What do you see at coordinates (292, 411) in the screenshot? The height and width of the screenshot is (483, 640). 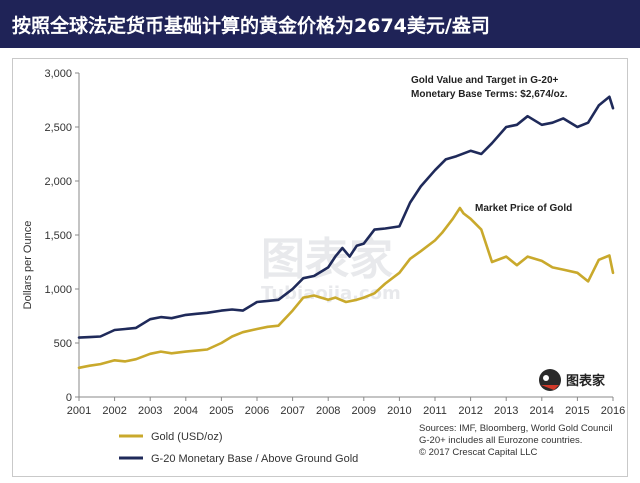 I see `x-tick-label: 2007` at bounding box center [292, 411].